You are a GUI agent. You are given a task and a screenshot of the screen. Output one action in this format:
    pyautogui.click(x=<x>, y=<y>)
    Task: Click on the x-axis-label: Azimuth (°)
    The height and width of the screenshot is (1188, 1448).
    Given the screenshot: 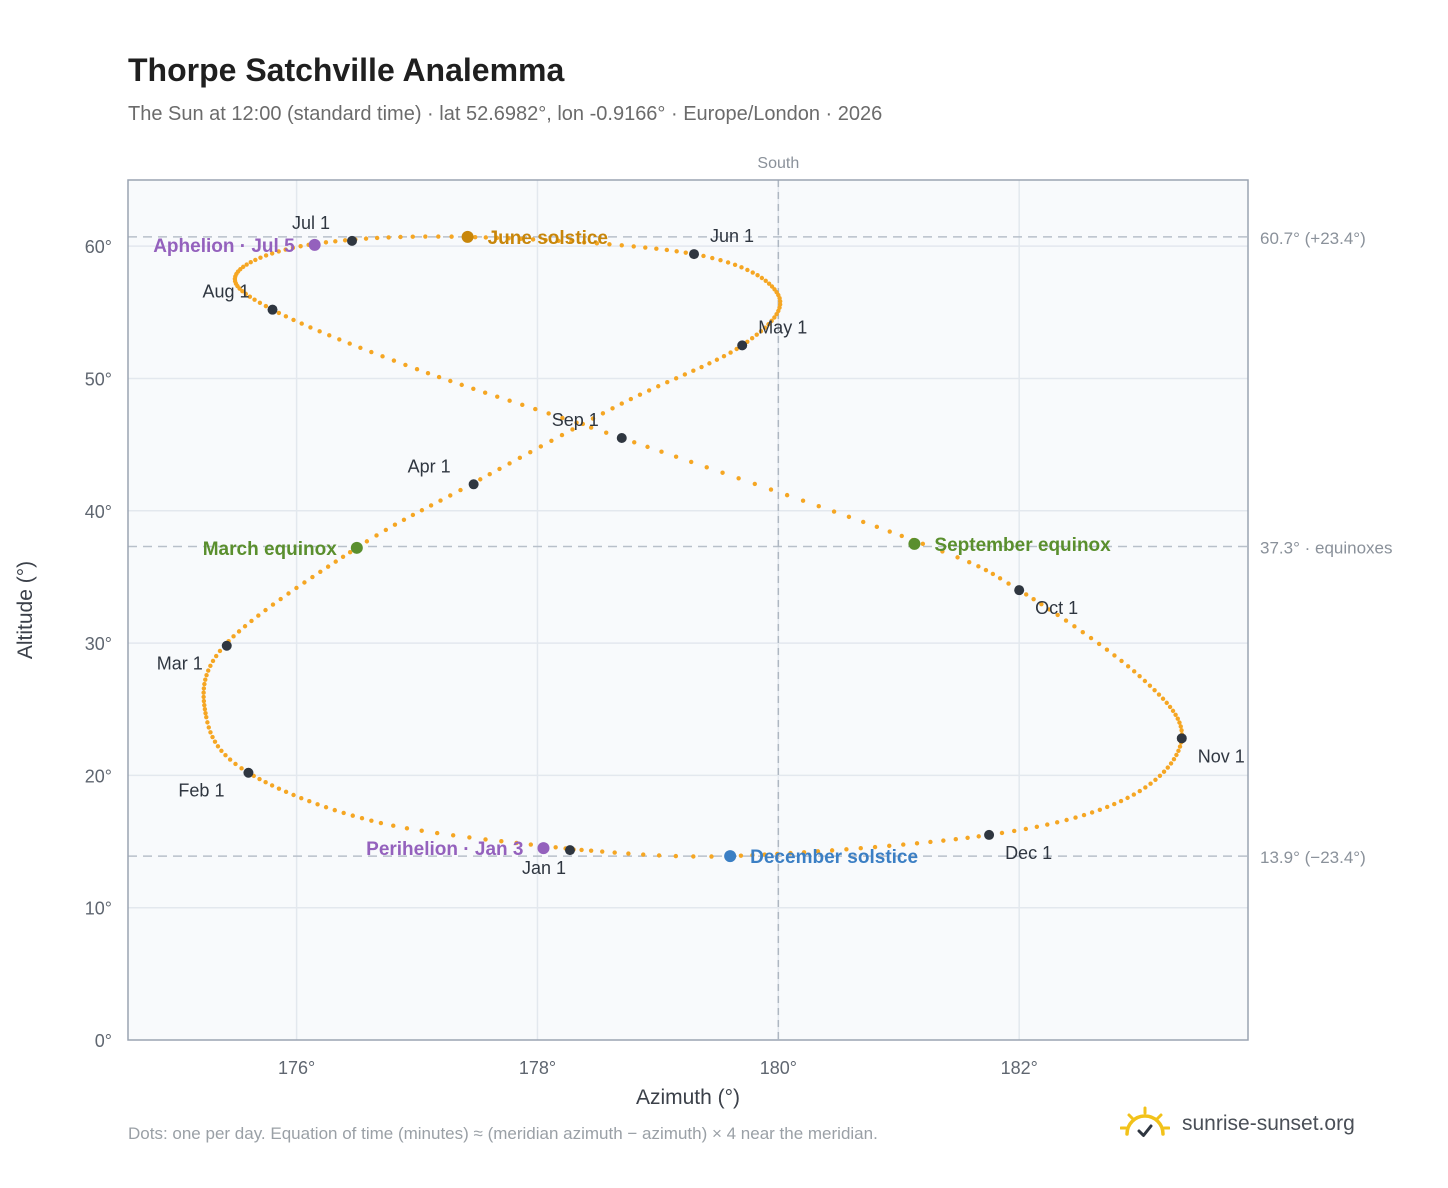 What is the action you would take?
    pyautogui.click(x=688, y=1097)
    